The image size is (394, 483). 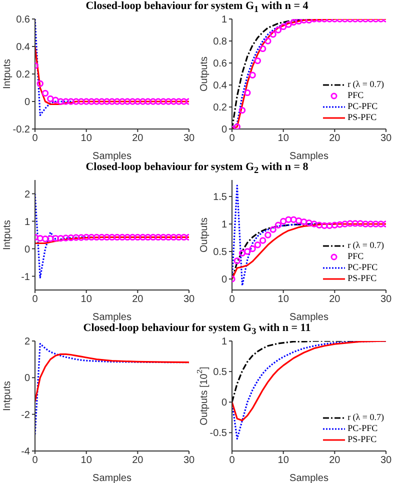 I want to click on y-tick-label: -0.5, so click(x=219, y=434).